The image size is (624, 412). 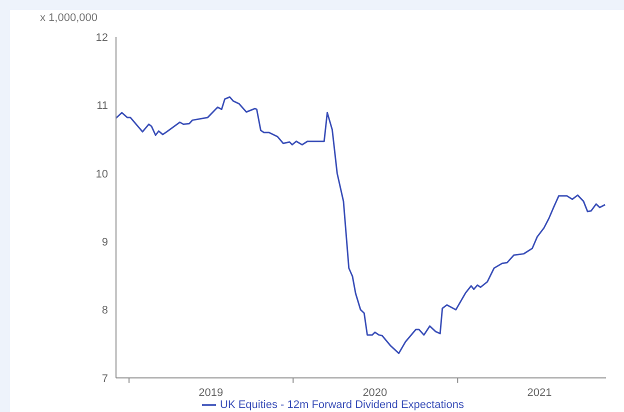 I want to click on x-tick-label: 2020, so click(x=375, y=392).